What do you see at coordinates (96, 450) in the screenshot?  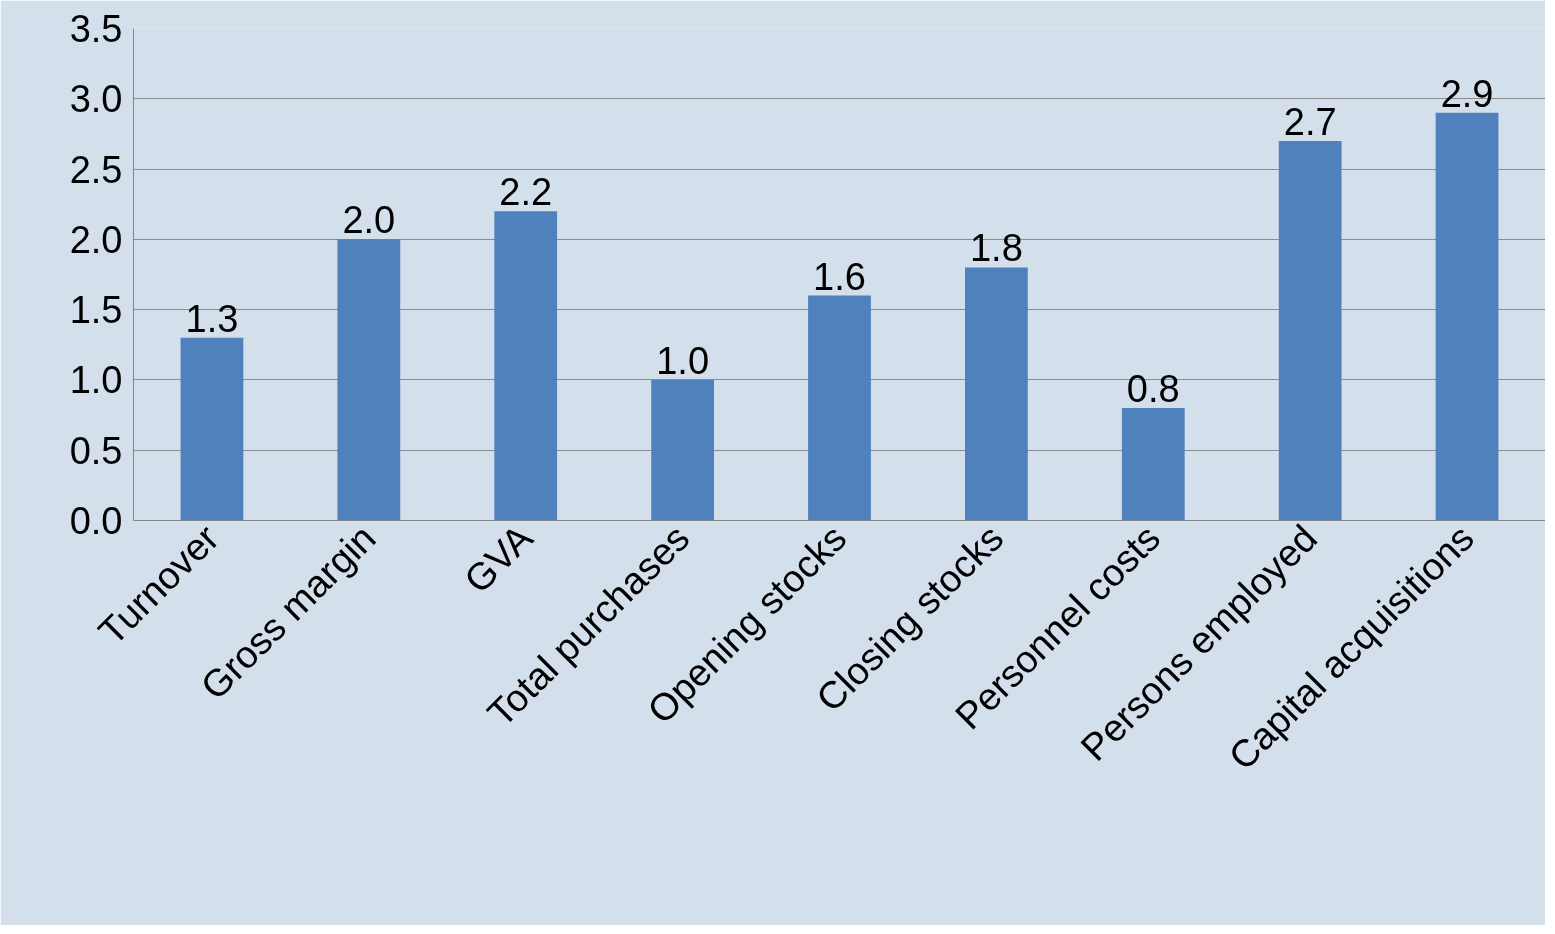 I see `y-tick-label: 0.5` at bounding box center [96, 450].